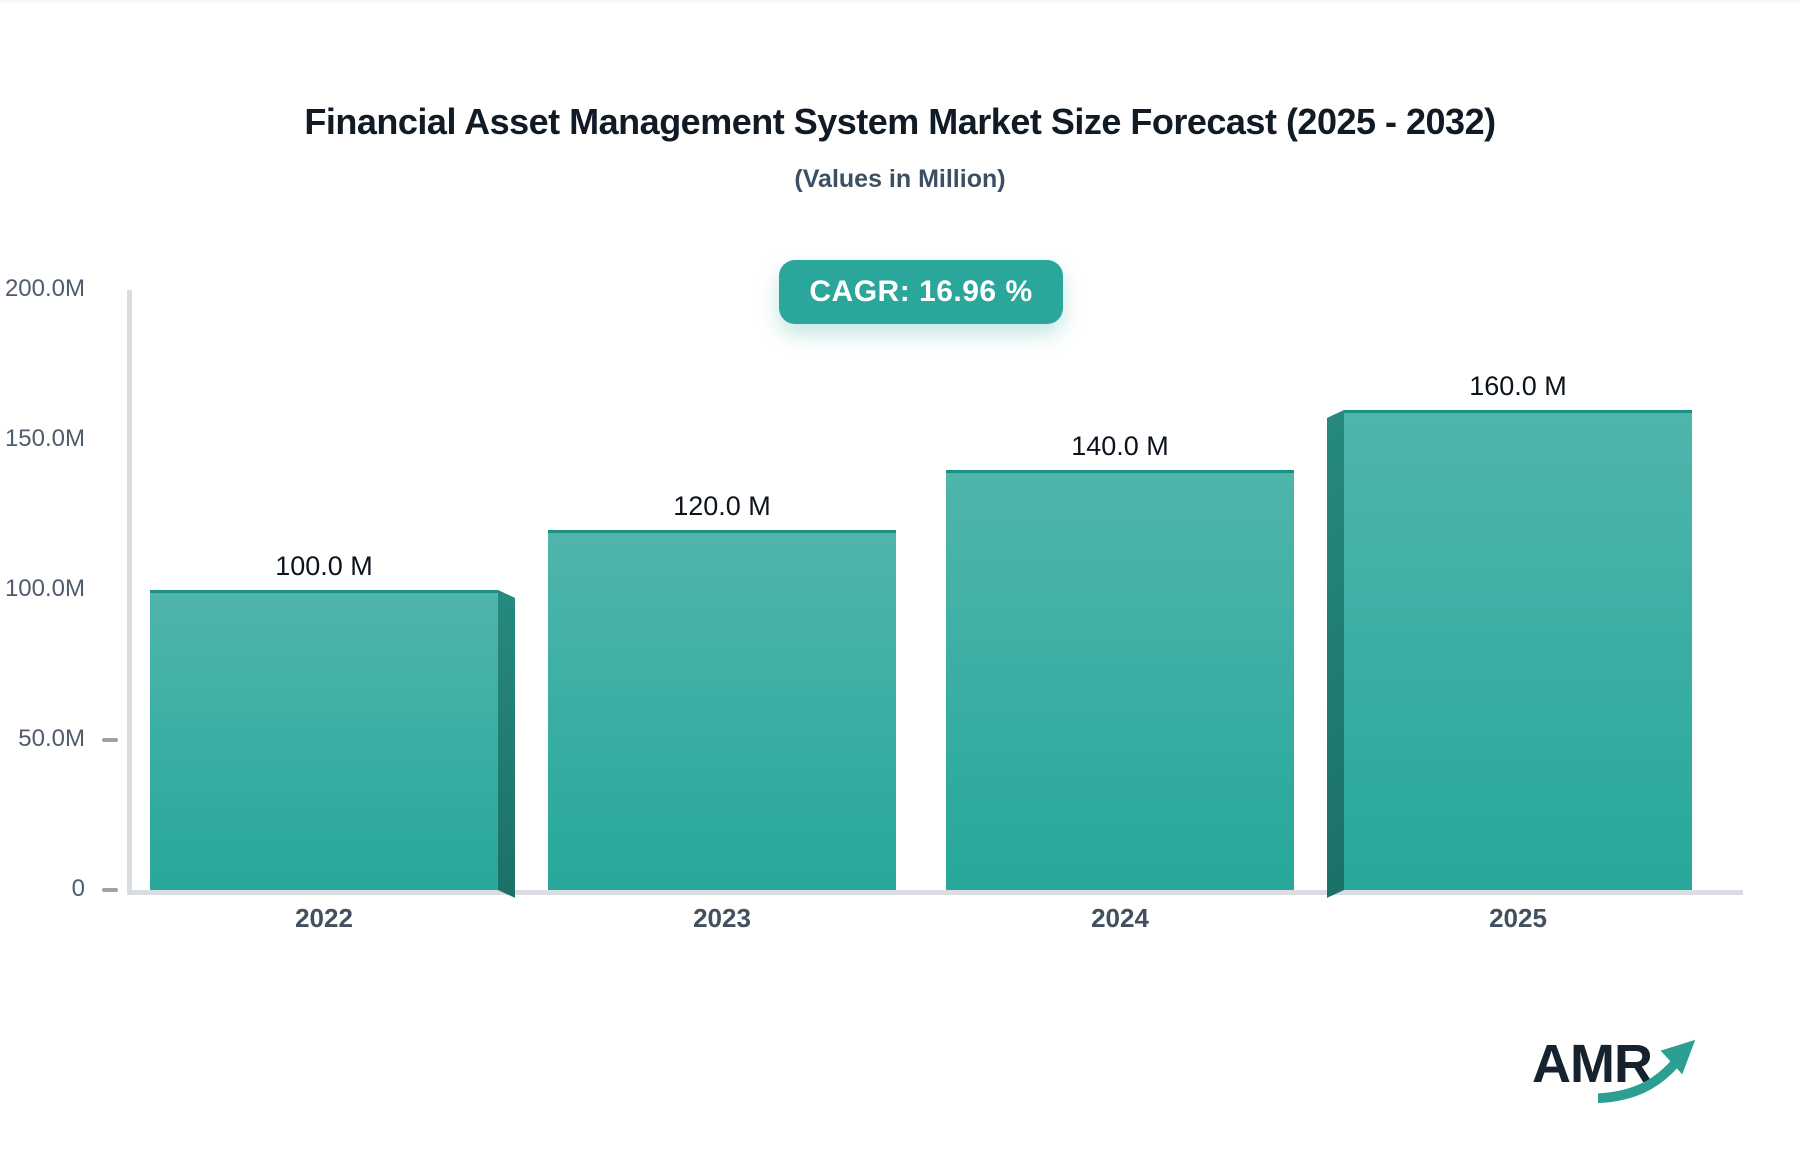  I want to click on x-category-label-2022: 2022, so click(324, 918).